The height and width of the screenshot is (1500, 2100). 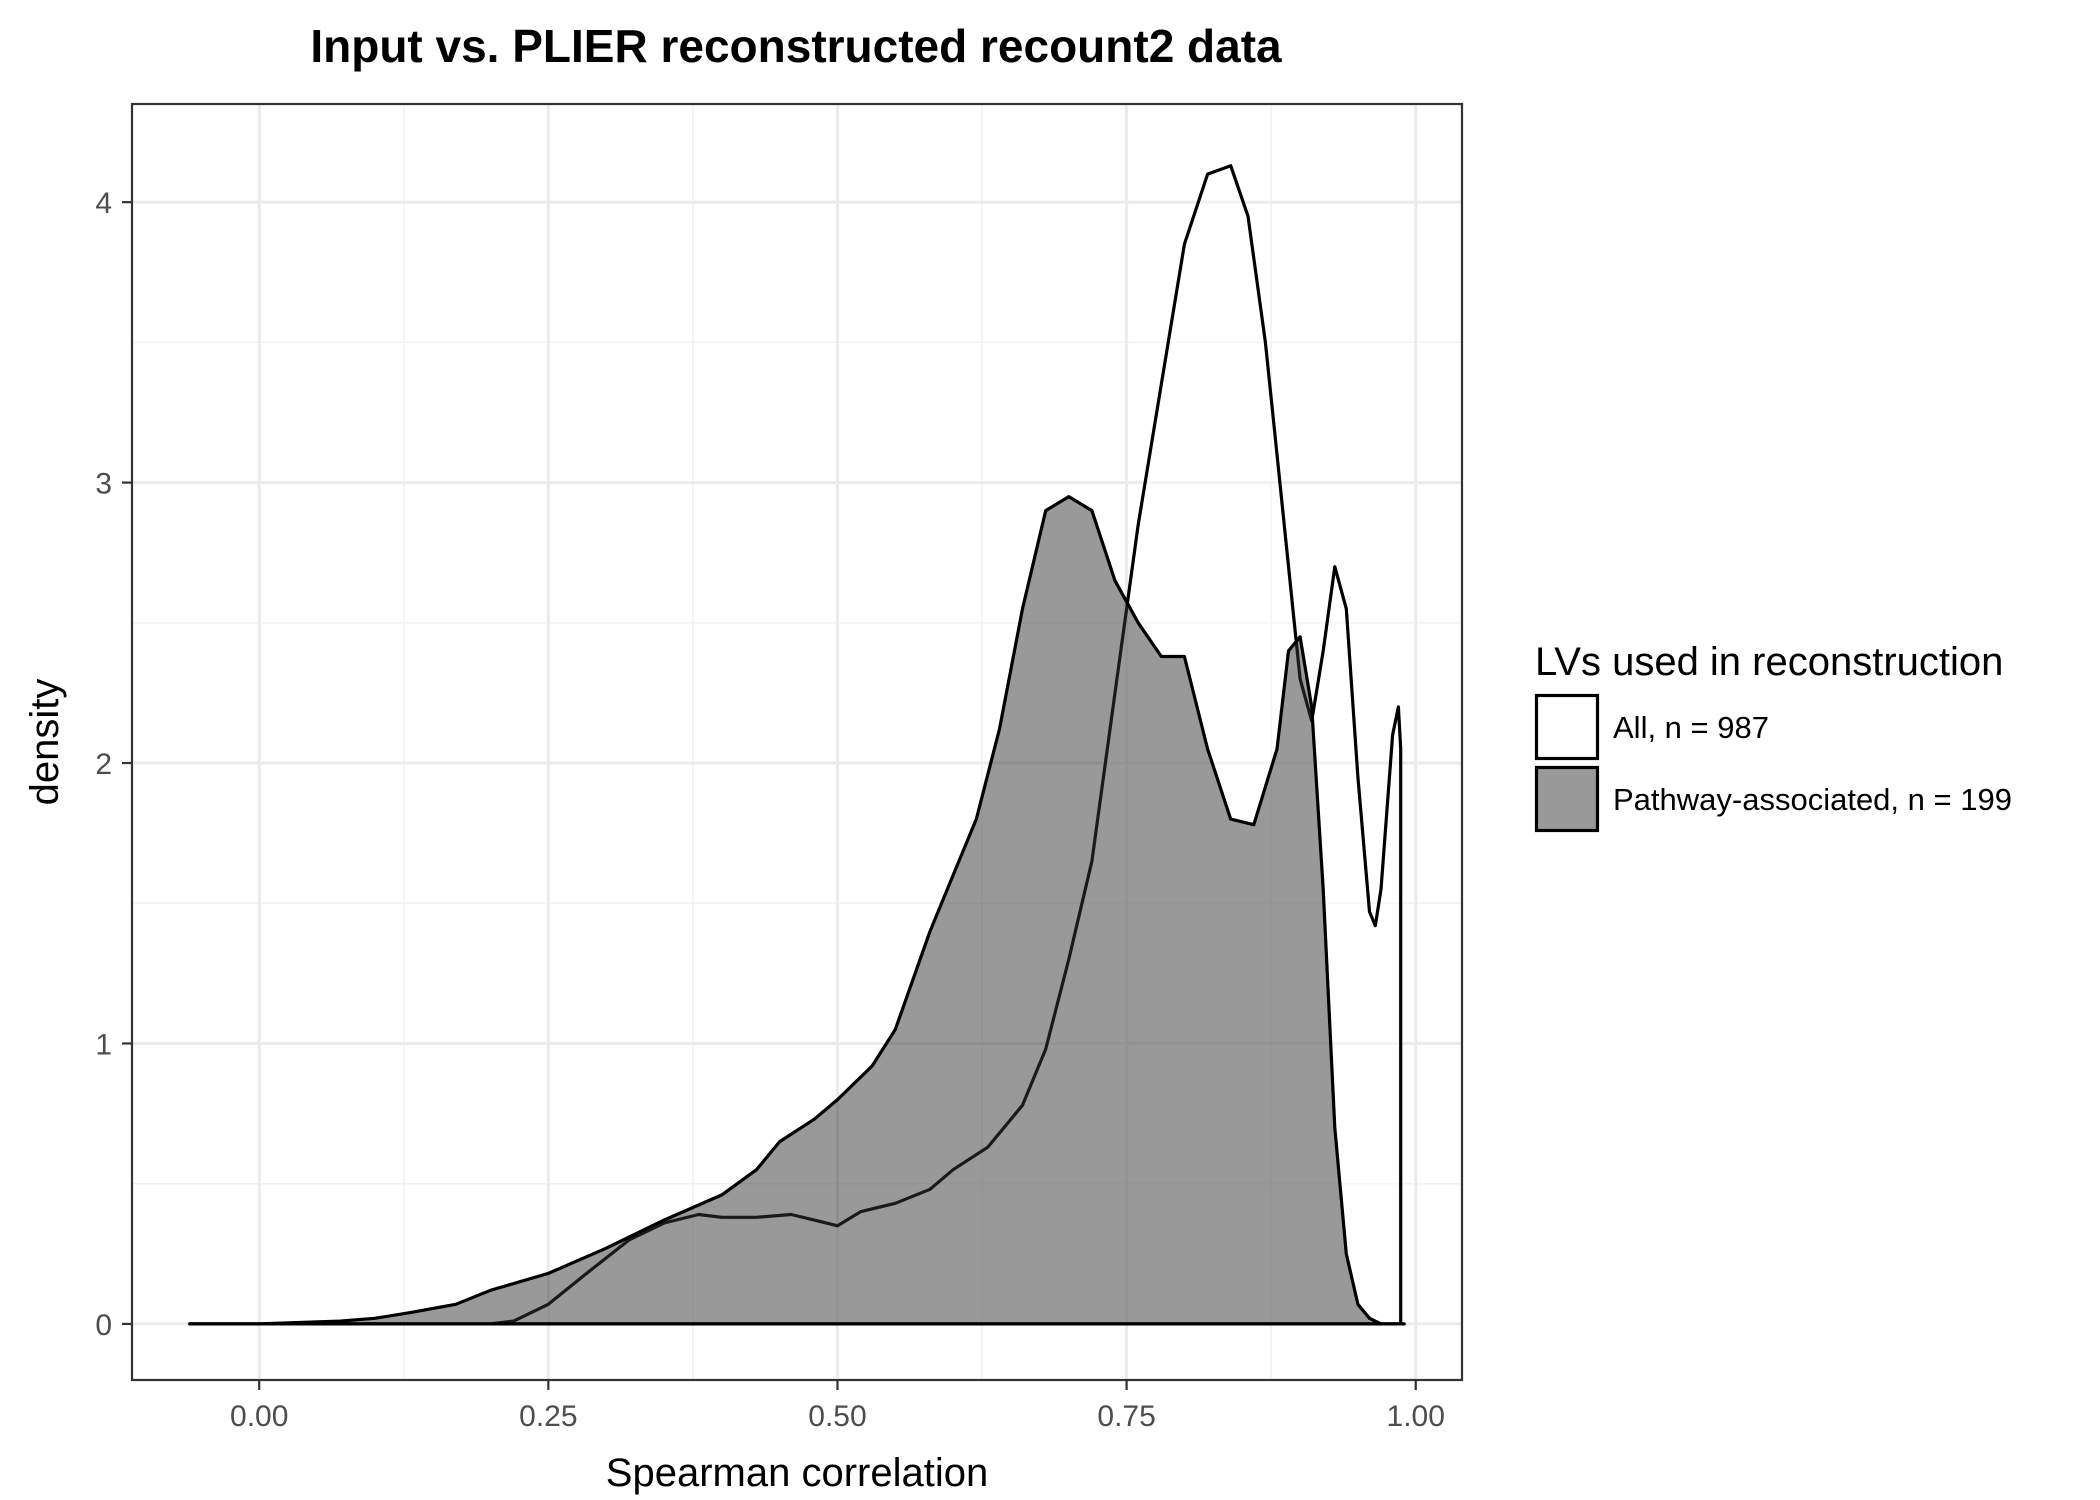 I want to click on legend-key-background, so click(x=1567, y=727).